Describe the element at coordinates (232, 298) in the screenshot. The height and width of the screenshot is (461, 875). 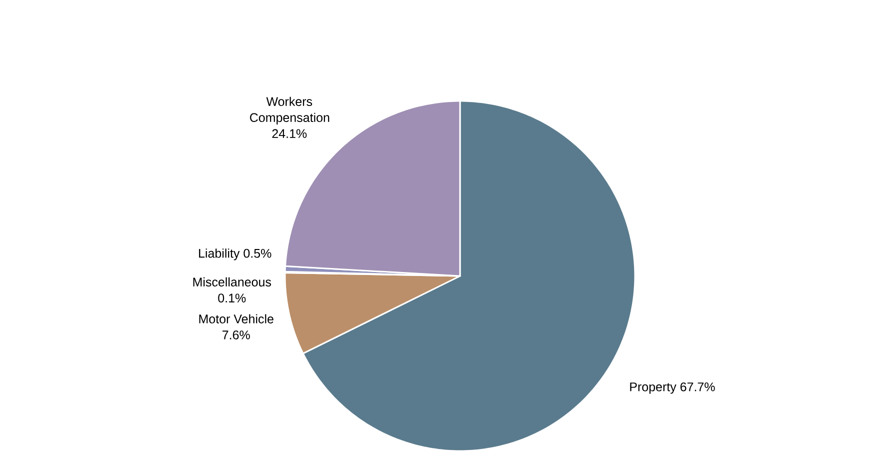
I see `data-label: 0.1%` at that location.